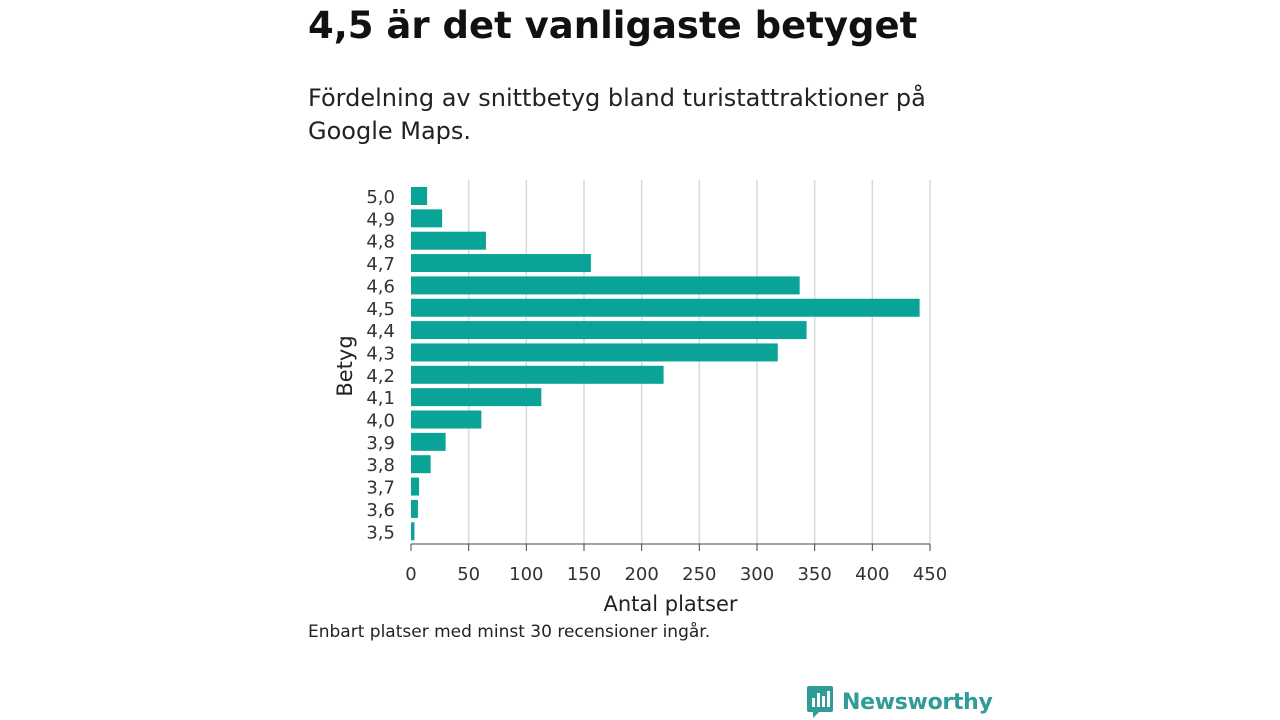 The image size is (1280, 720). I want to click on y-tick-label: 3,7, so click(380, 488).